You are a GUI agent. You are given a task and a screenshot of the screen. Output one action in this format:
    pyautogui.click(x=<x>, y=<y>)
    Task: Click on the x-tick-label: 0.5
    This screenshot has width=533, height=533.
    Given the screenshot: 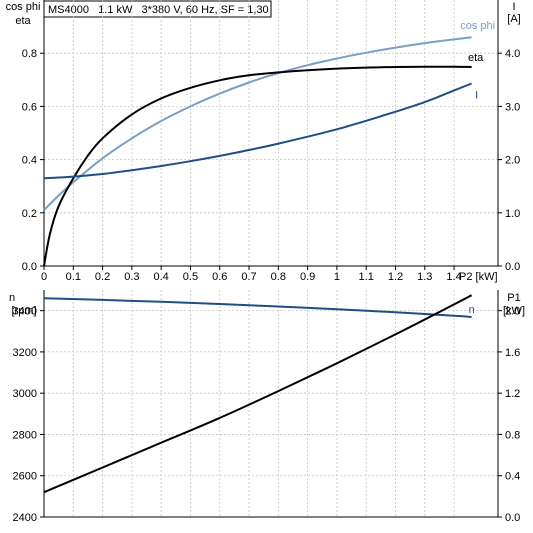 What is the action you would take?
    pyautogui.click(x=190, y=277)
    